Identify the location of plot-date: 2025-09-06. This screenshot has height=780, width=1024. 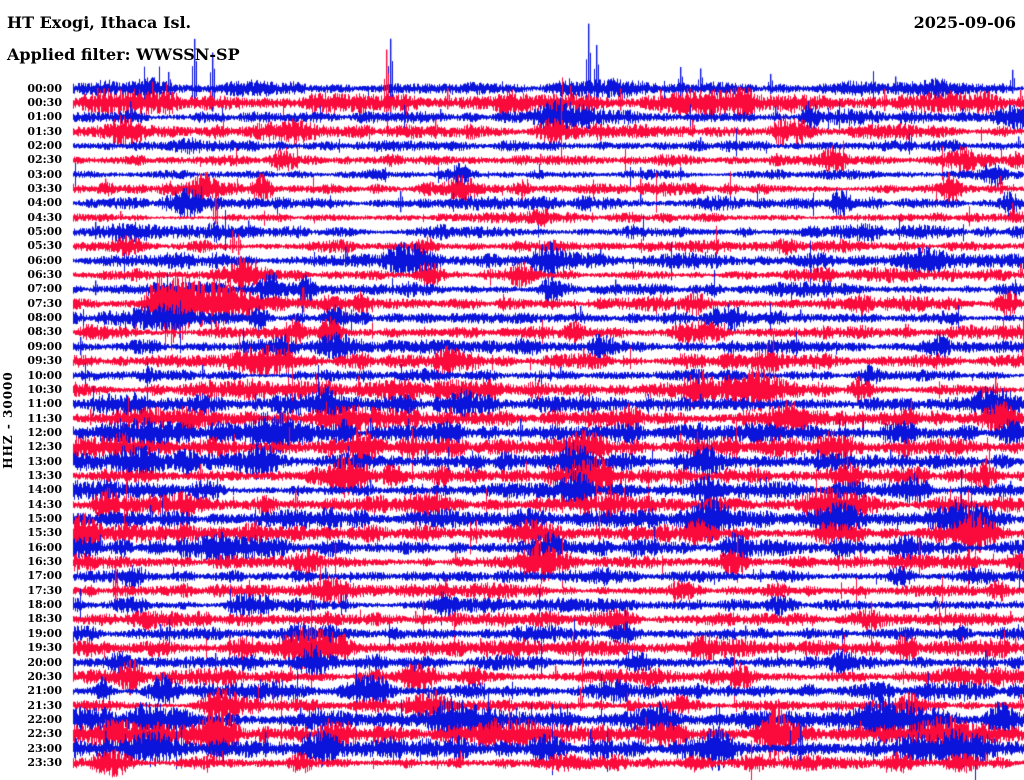
(964, 22).